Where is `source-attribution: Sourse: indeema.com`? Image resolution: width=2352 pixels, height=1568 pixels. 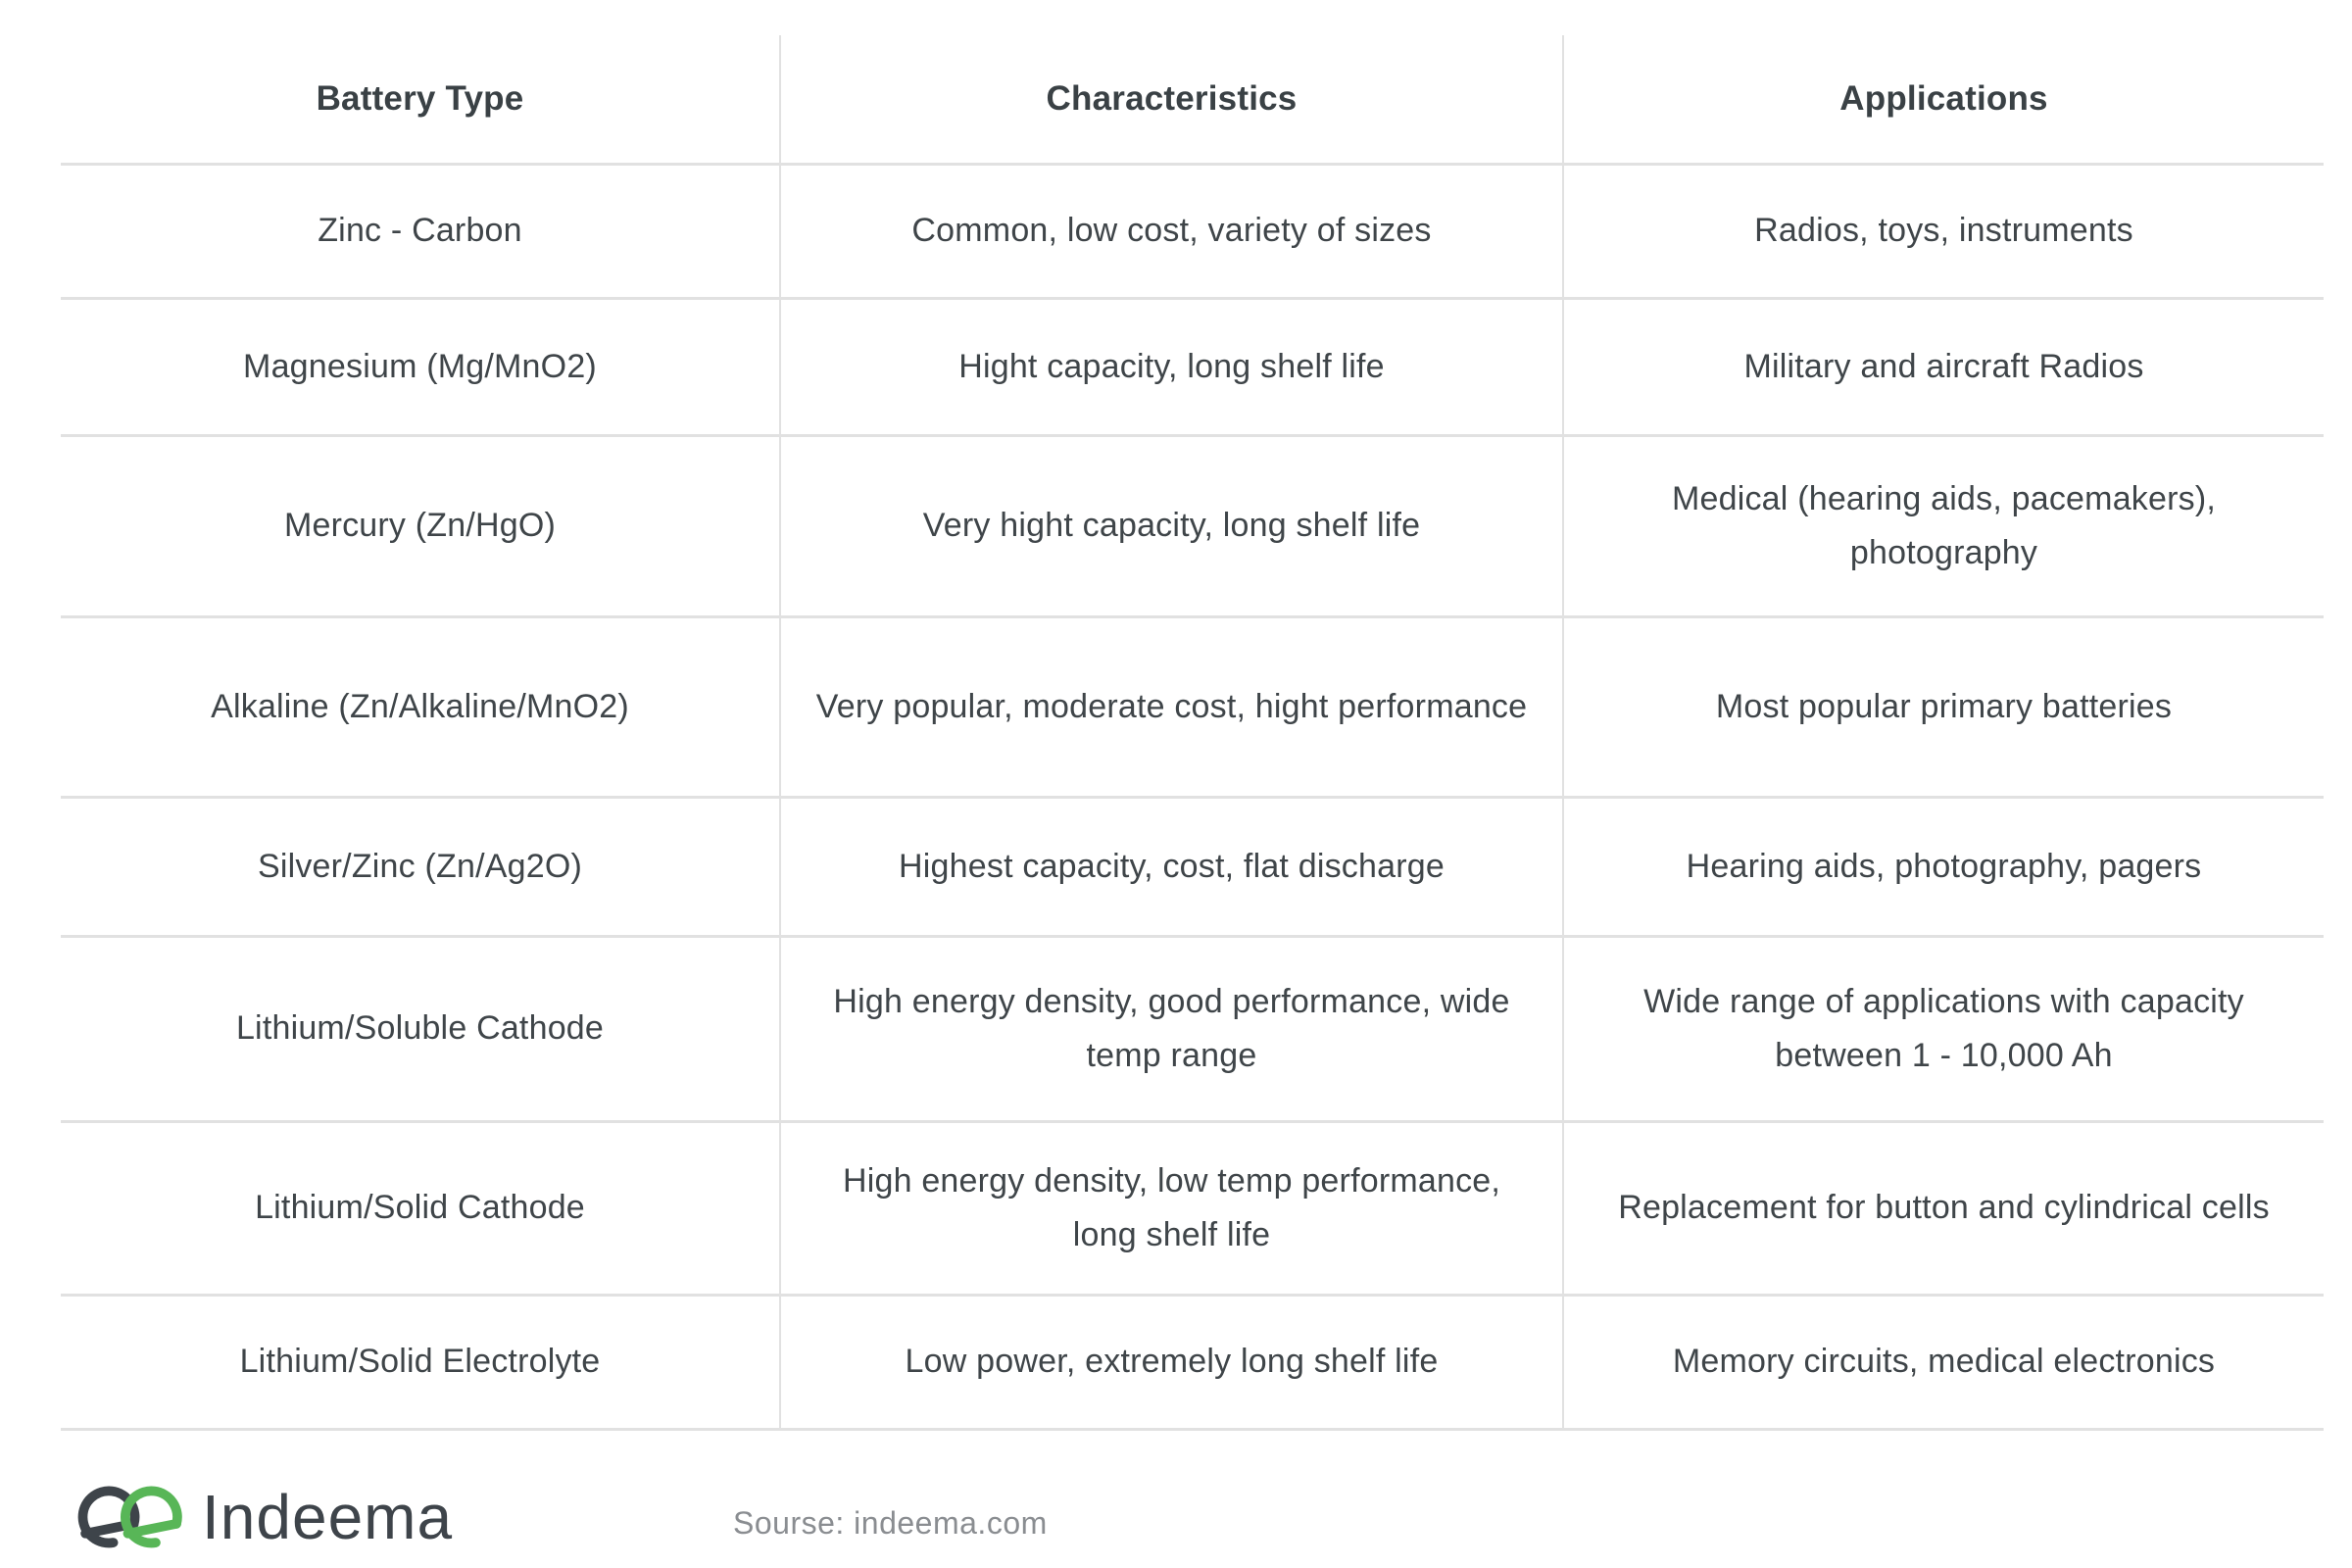
source-attribution: Sourse: indeema.com is located at coordinates (890, 1523).